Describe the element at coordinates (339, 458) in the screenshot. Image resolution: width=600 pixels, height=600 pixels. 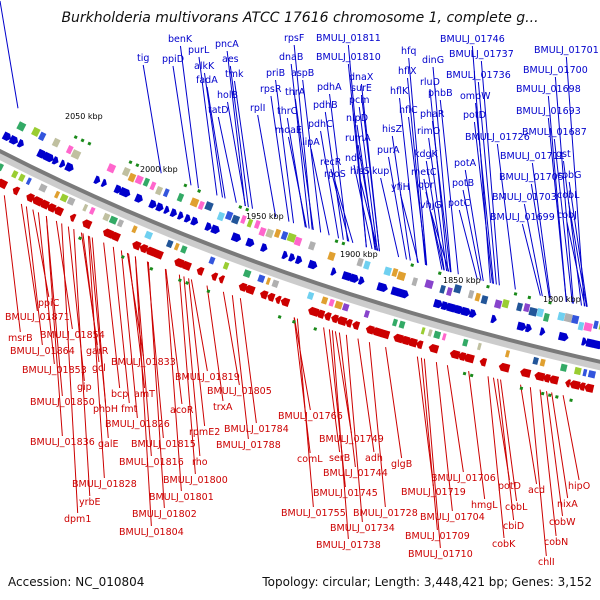
I see `gene-label: serB` at that location.